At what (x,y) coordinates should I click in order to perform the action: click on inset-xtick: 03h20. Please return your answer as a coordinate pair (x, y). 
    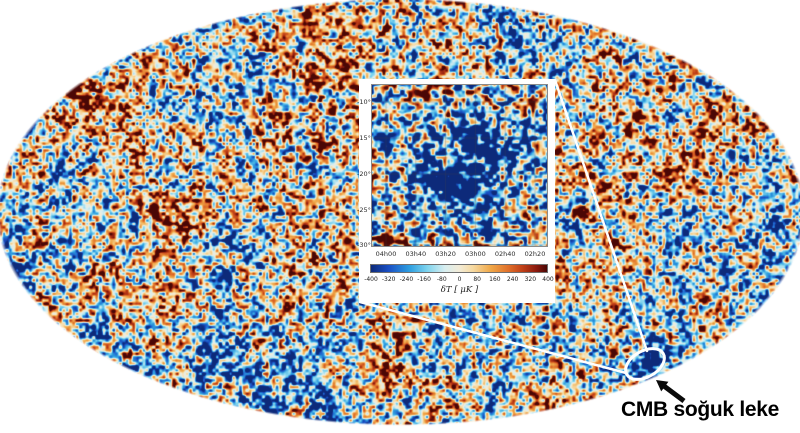
    Looking at the image, I should click on (445, 254).